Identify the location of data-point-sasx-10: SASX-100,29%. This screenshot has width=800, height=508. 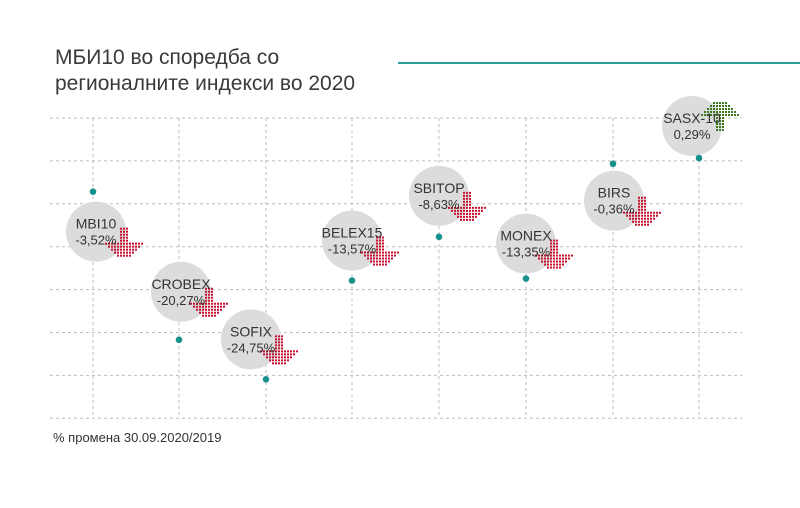
(700, 129).